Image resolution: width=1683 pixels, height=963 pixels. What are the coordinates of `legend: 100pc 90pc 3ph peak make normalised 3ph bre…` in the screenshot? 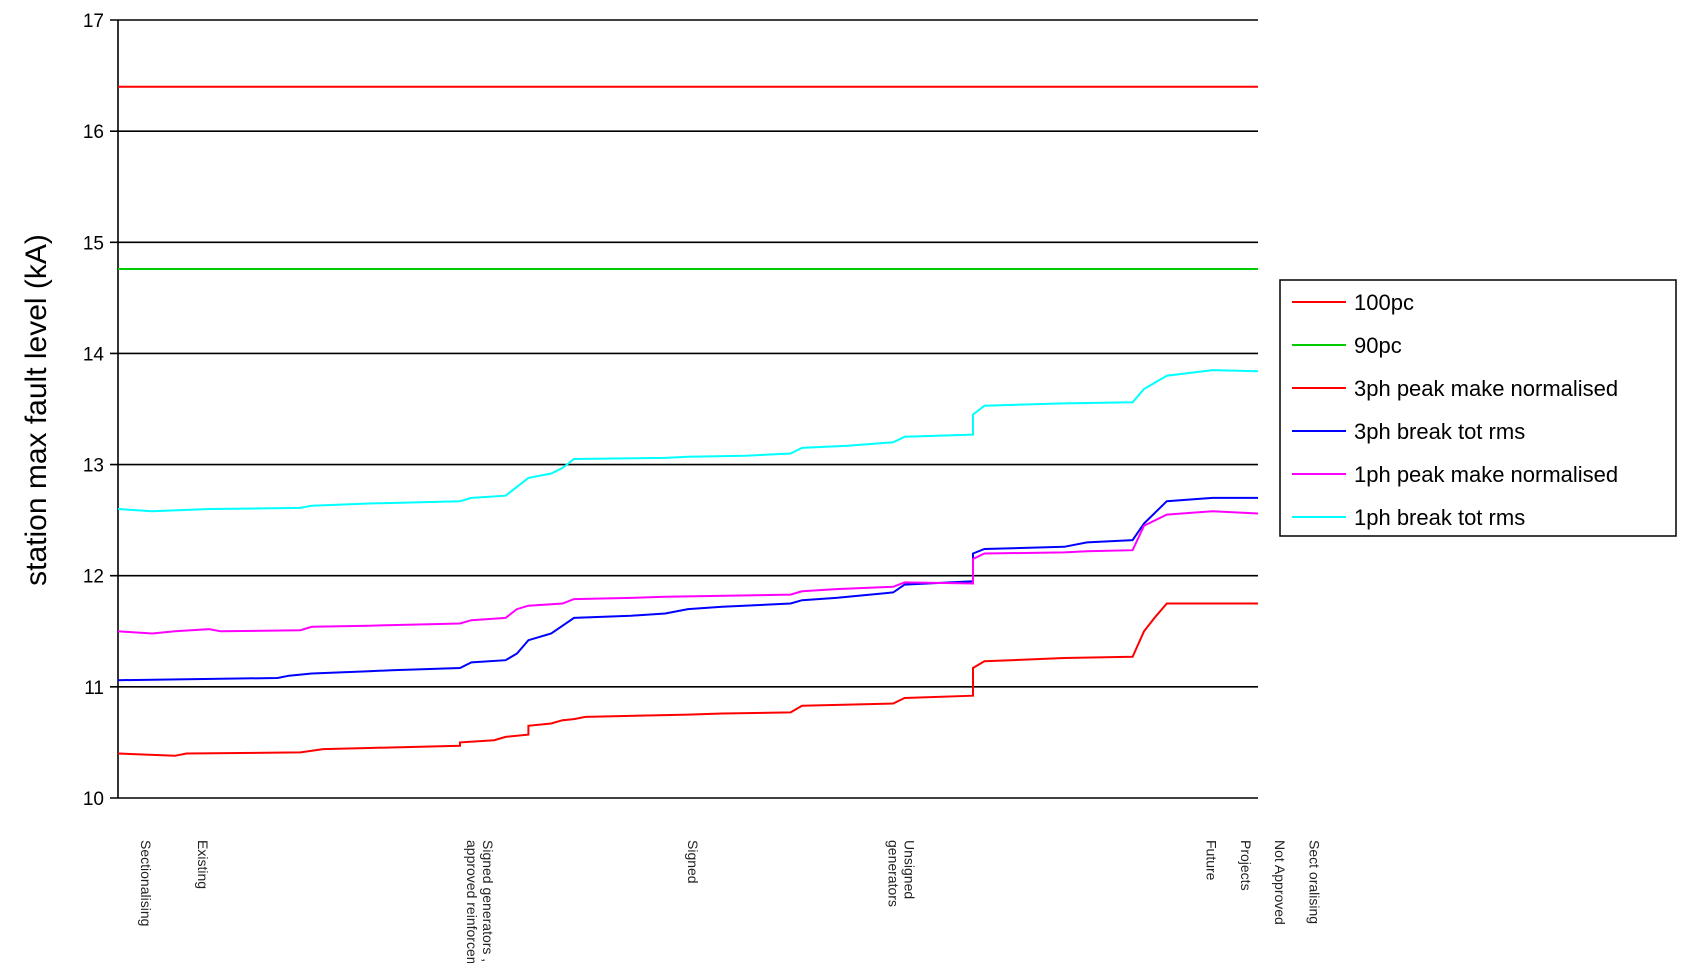 It's located at (1478, 408).